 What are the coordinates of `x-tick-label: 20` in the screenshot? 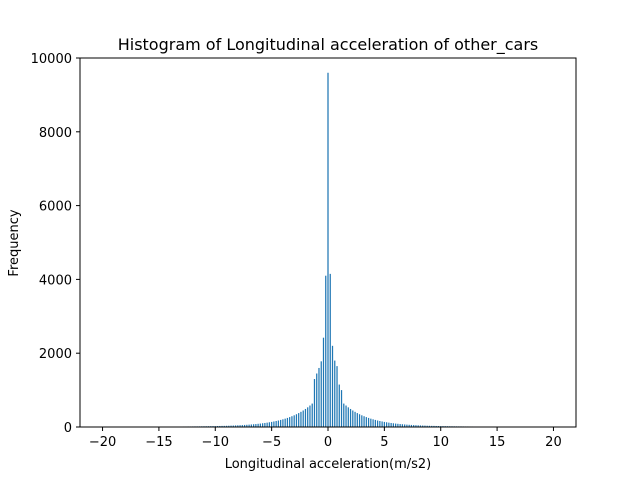 It's located at (553, 442).